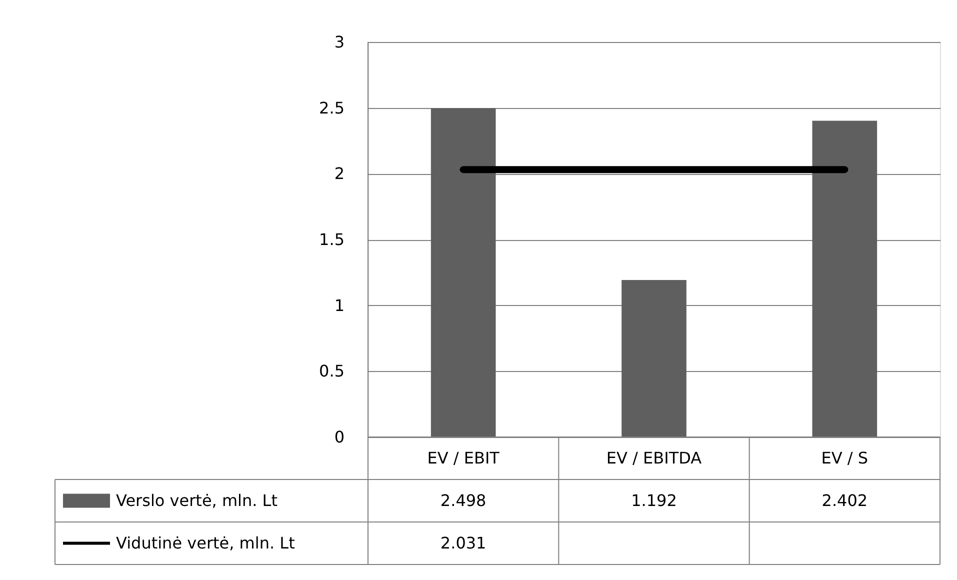  What do you see at coordinates (654, 500) in the screenshot?
I see `data-label: 1.192` at bounding box center [654, 500].